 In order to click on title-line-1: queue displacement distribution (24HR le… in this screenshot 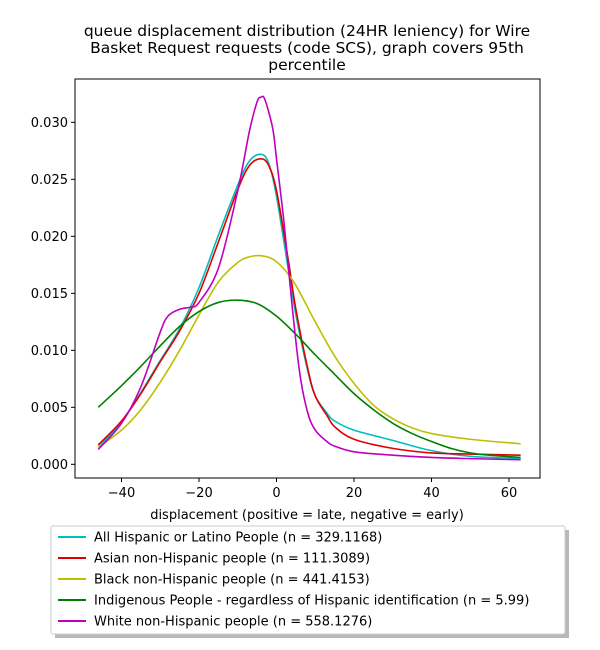, I will do `click(307, 31)`.